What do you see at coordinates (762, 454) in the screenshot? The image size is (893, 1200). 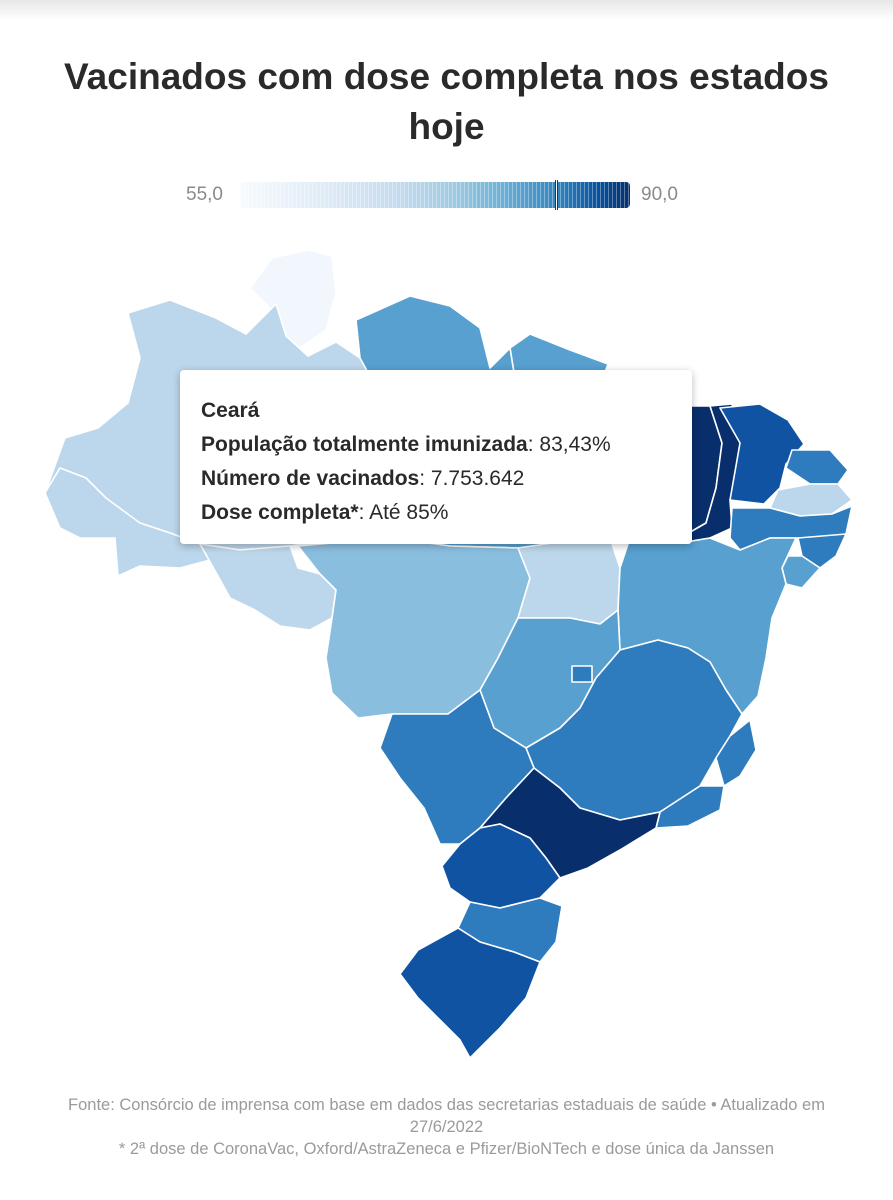 I see `state-ce` at bounding box center [762, 454].